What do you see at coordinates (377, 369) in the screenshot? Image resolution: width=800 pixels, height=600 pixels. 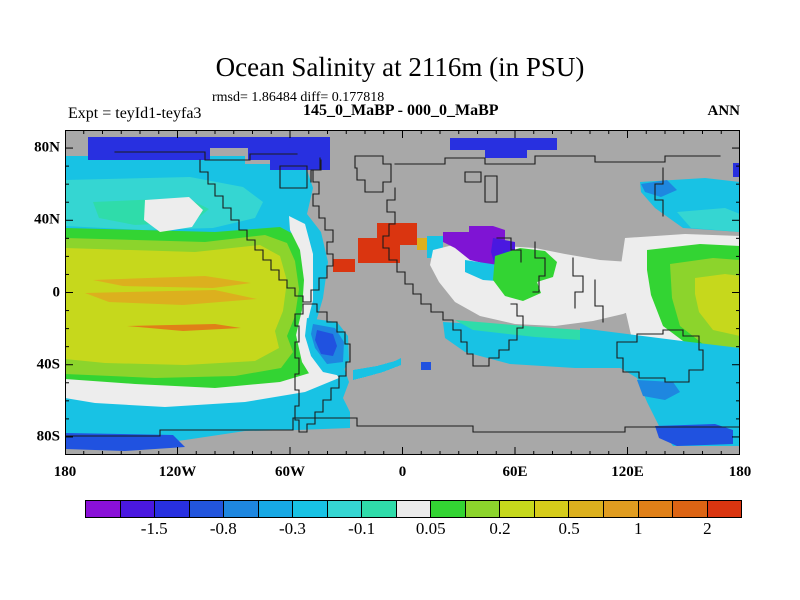 I see `contour-region-satl-cyan-stairs` at bounding box center [377, 369].